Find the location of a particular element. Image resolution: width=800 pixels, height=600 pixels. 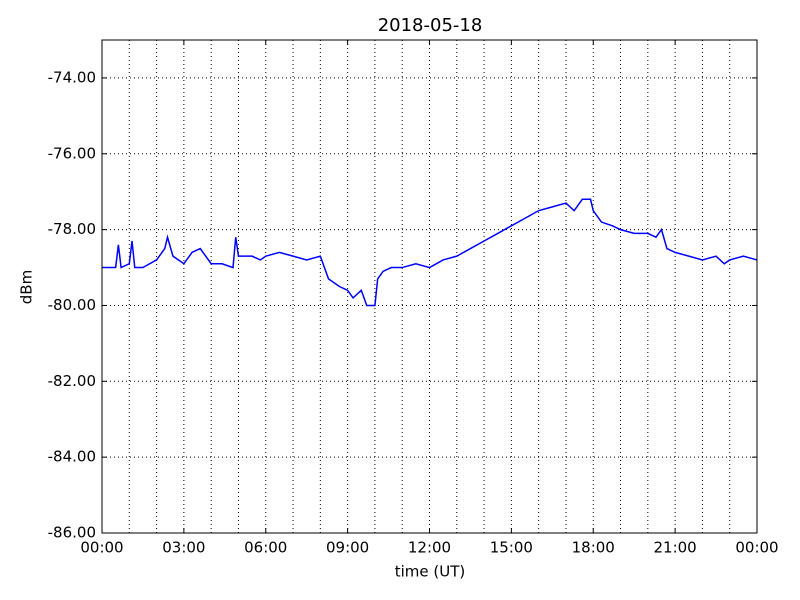

x-tick-label: 21:00 is located at coordinates (675, 548).